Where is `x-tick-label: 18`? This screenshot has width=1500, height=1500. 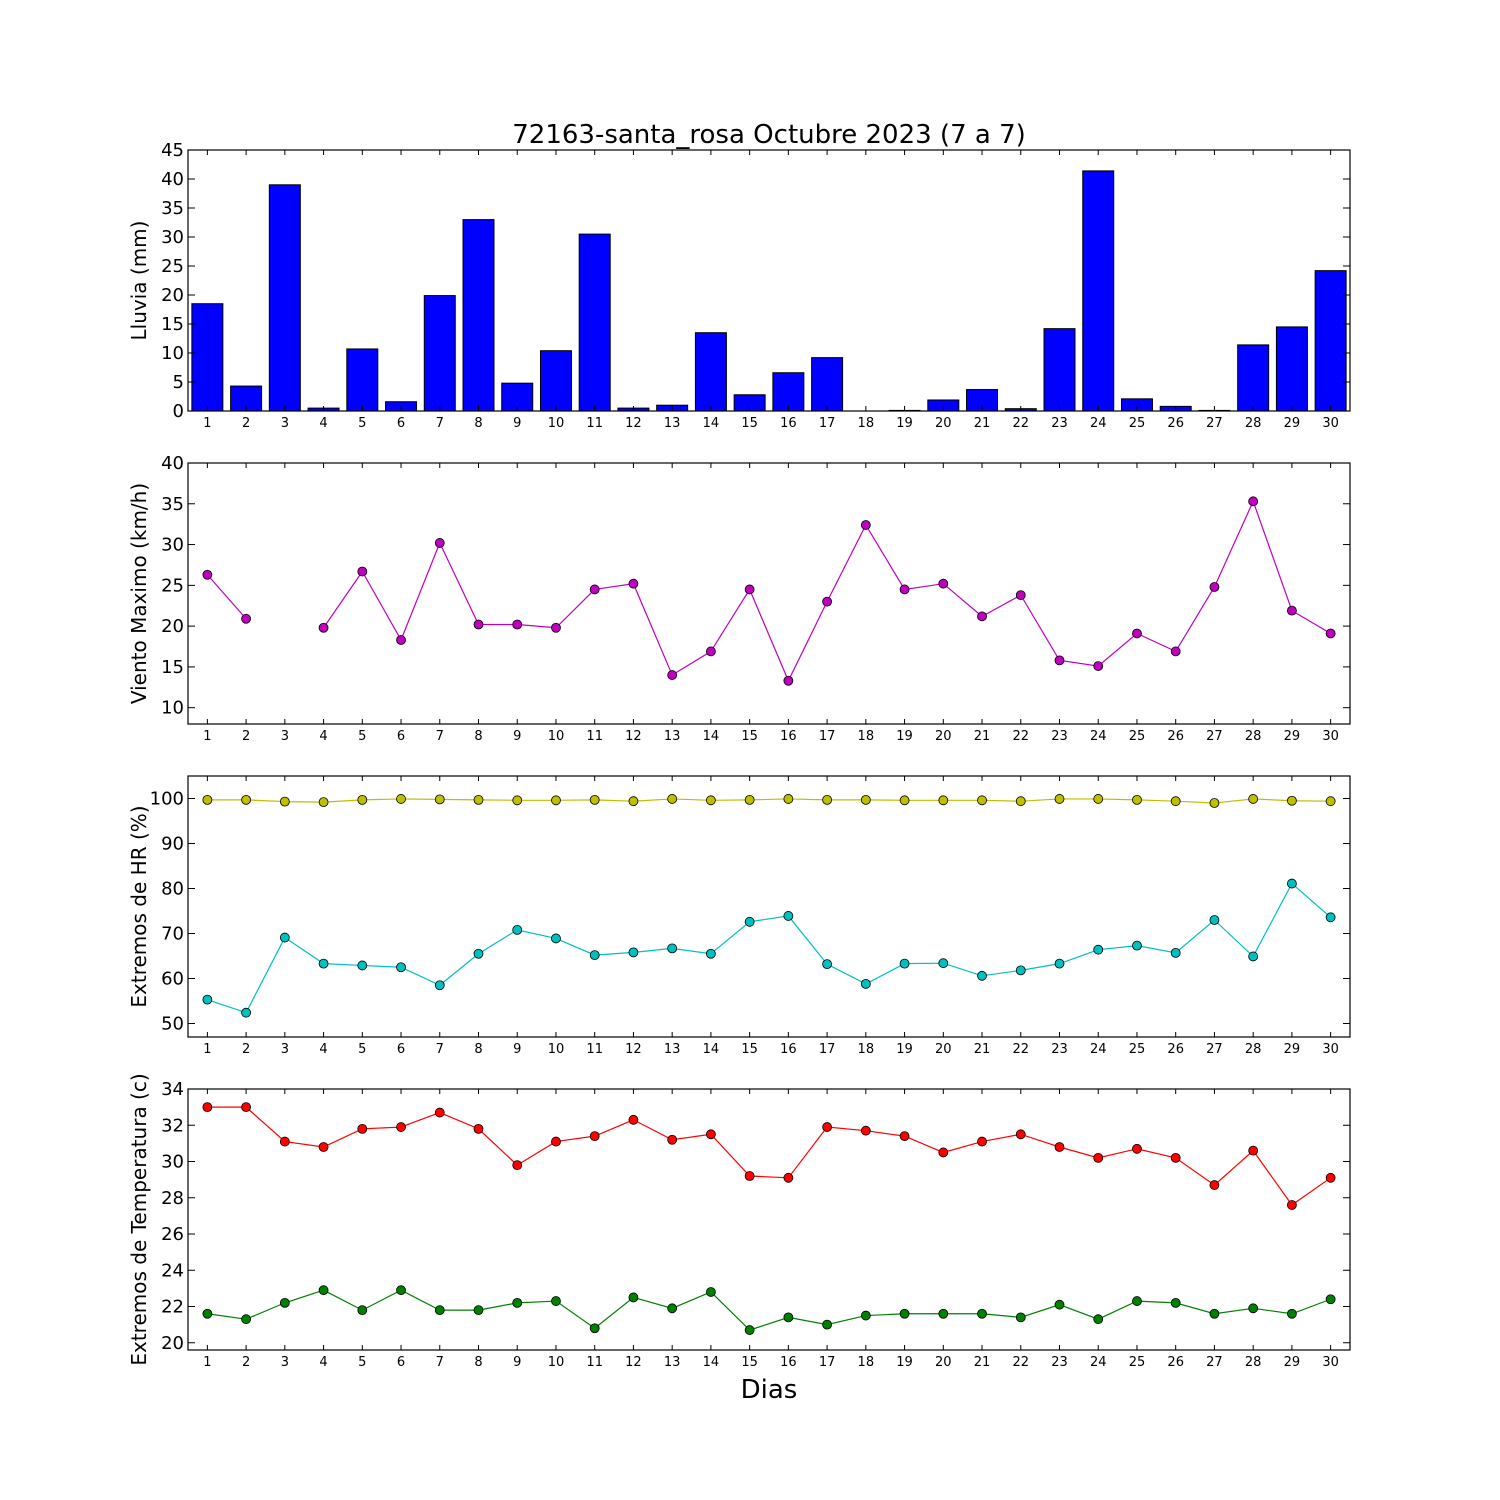
x-tick-label: 18 is located at coordinates (866, 1049).